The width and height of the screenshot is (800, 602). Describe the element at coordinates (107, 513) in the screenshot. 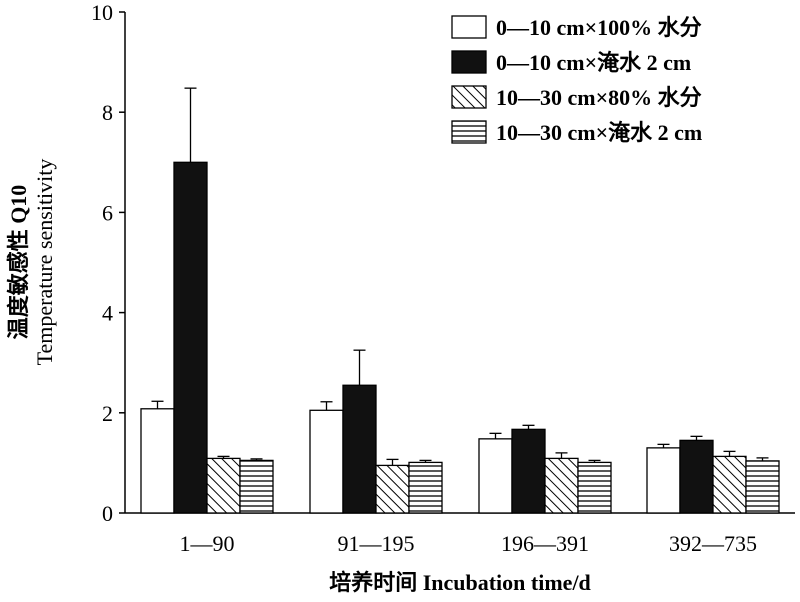

I see `y-tick-label: 0` at that location.